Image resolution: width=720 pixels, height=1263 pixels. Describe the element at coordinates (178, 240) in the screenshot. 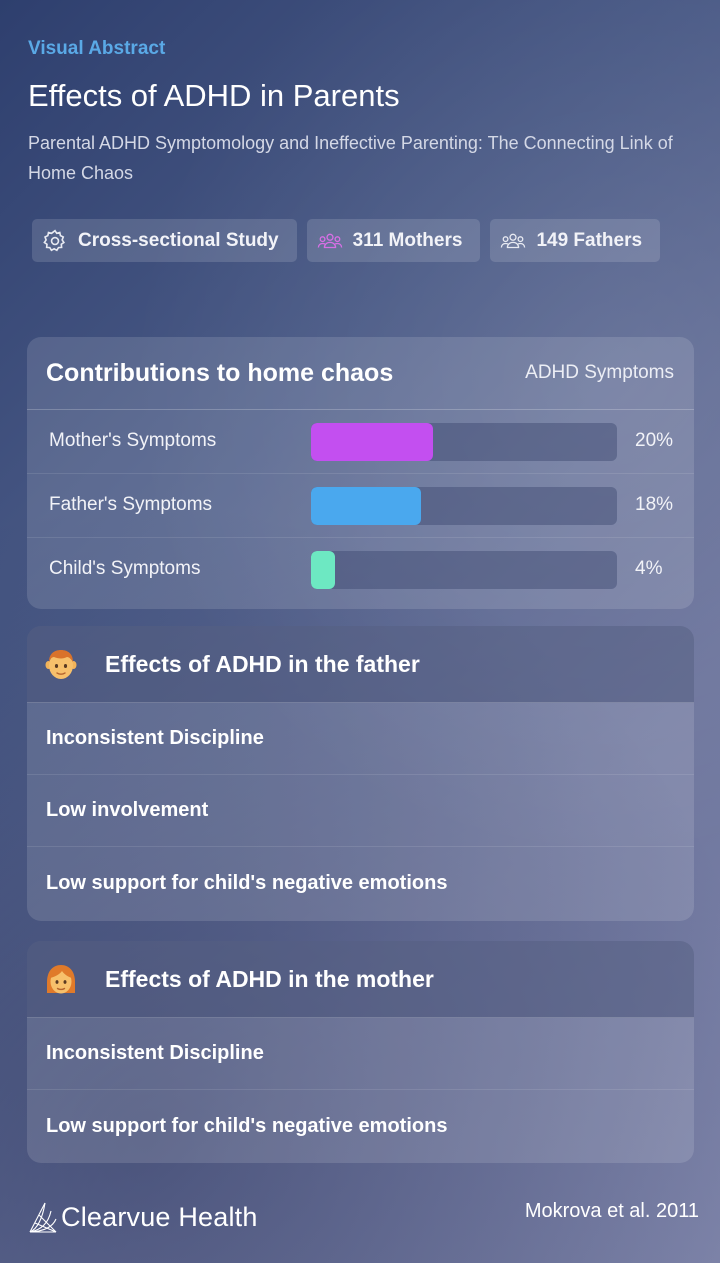

I see `chip-label: Cross-sectional Study` at that location.